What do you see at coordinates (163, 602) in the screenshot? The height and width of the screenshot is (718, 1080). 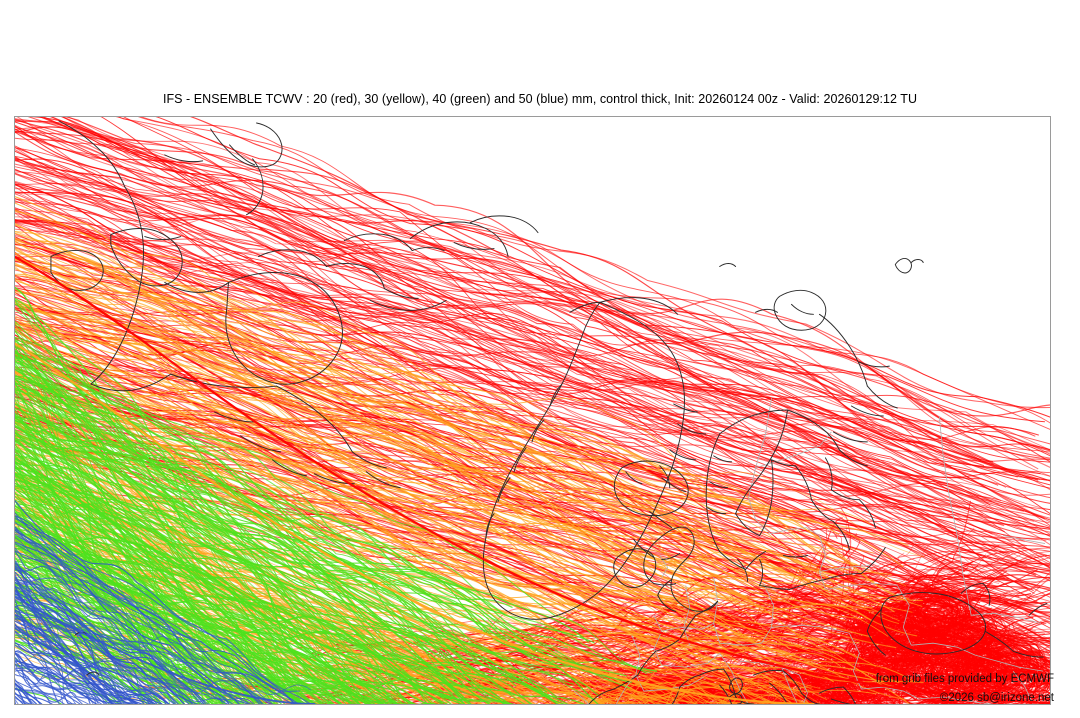 I see `contour-group-50mm` at bounding box center [163, 602].